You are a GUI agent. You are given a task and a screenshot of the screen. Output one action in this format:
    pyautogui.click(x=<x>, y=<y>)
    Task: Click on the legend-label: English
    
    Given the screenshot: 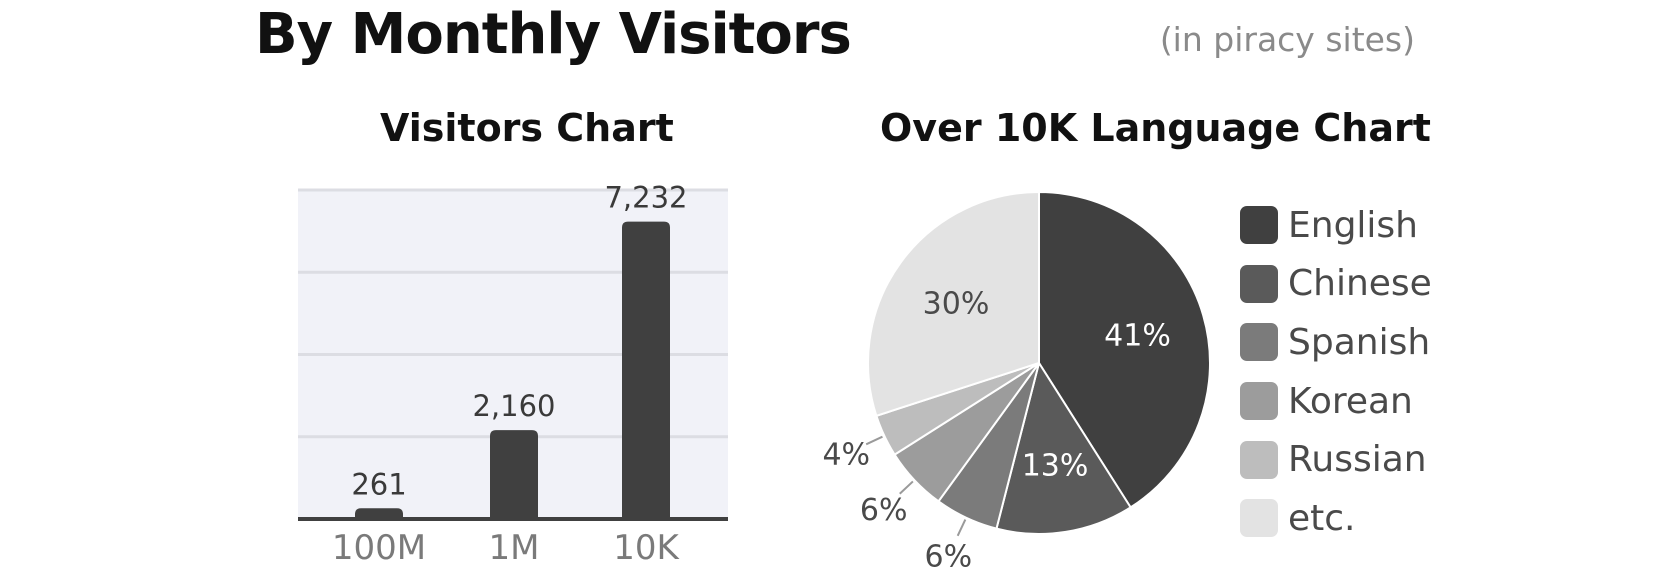 What is the action you would take?
    pyautogui.click(x=1353, y=225)
    